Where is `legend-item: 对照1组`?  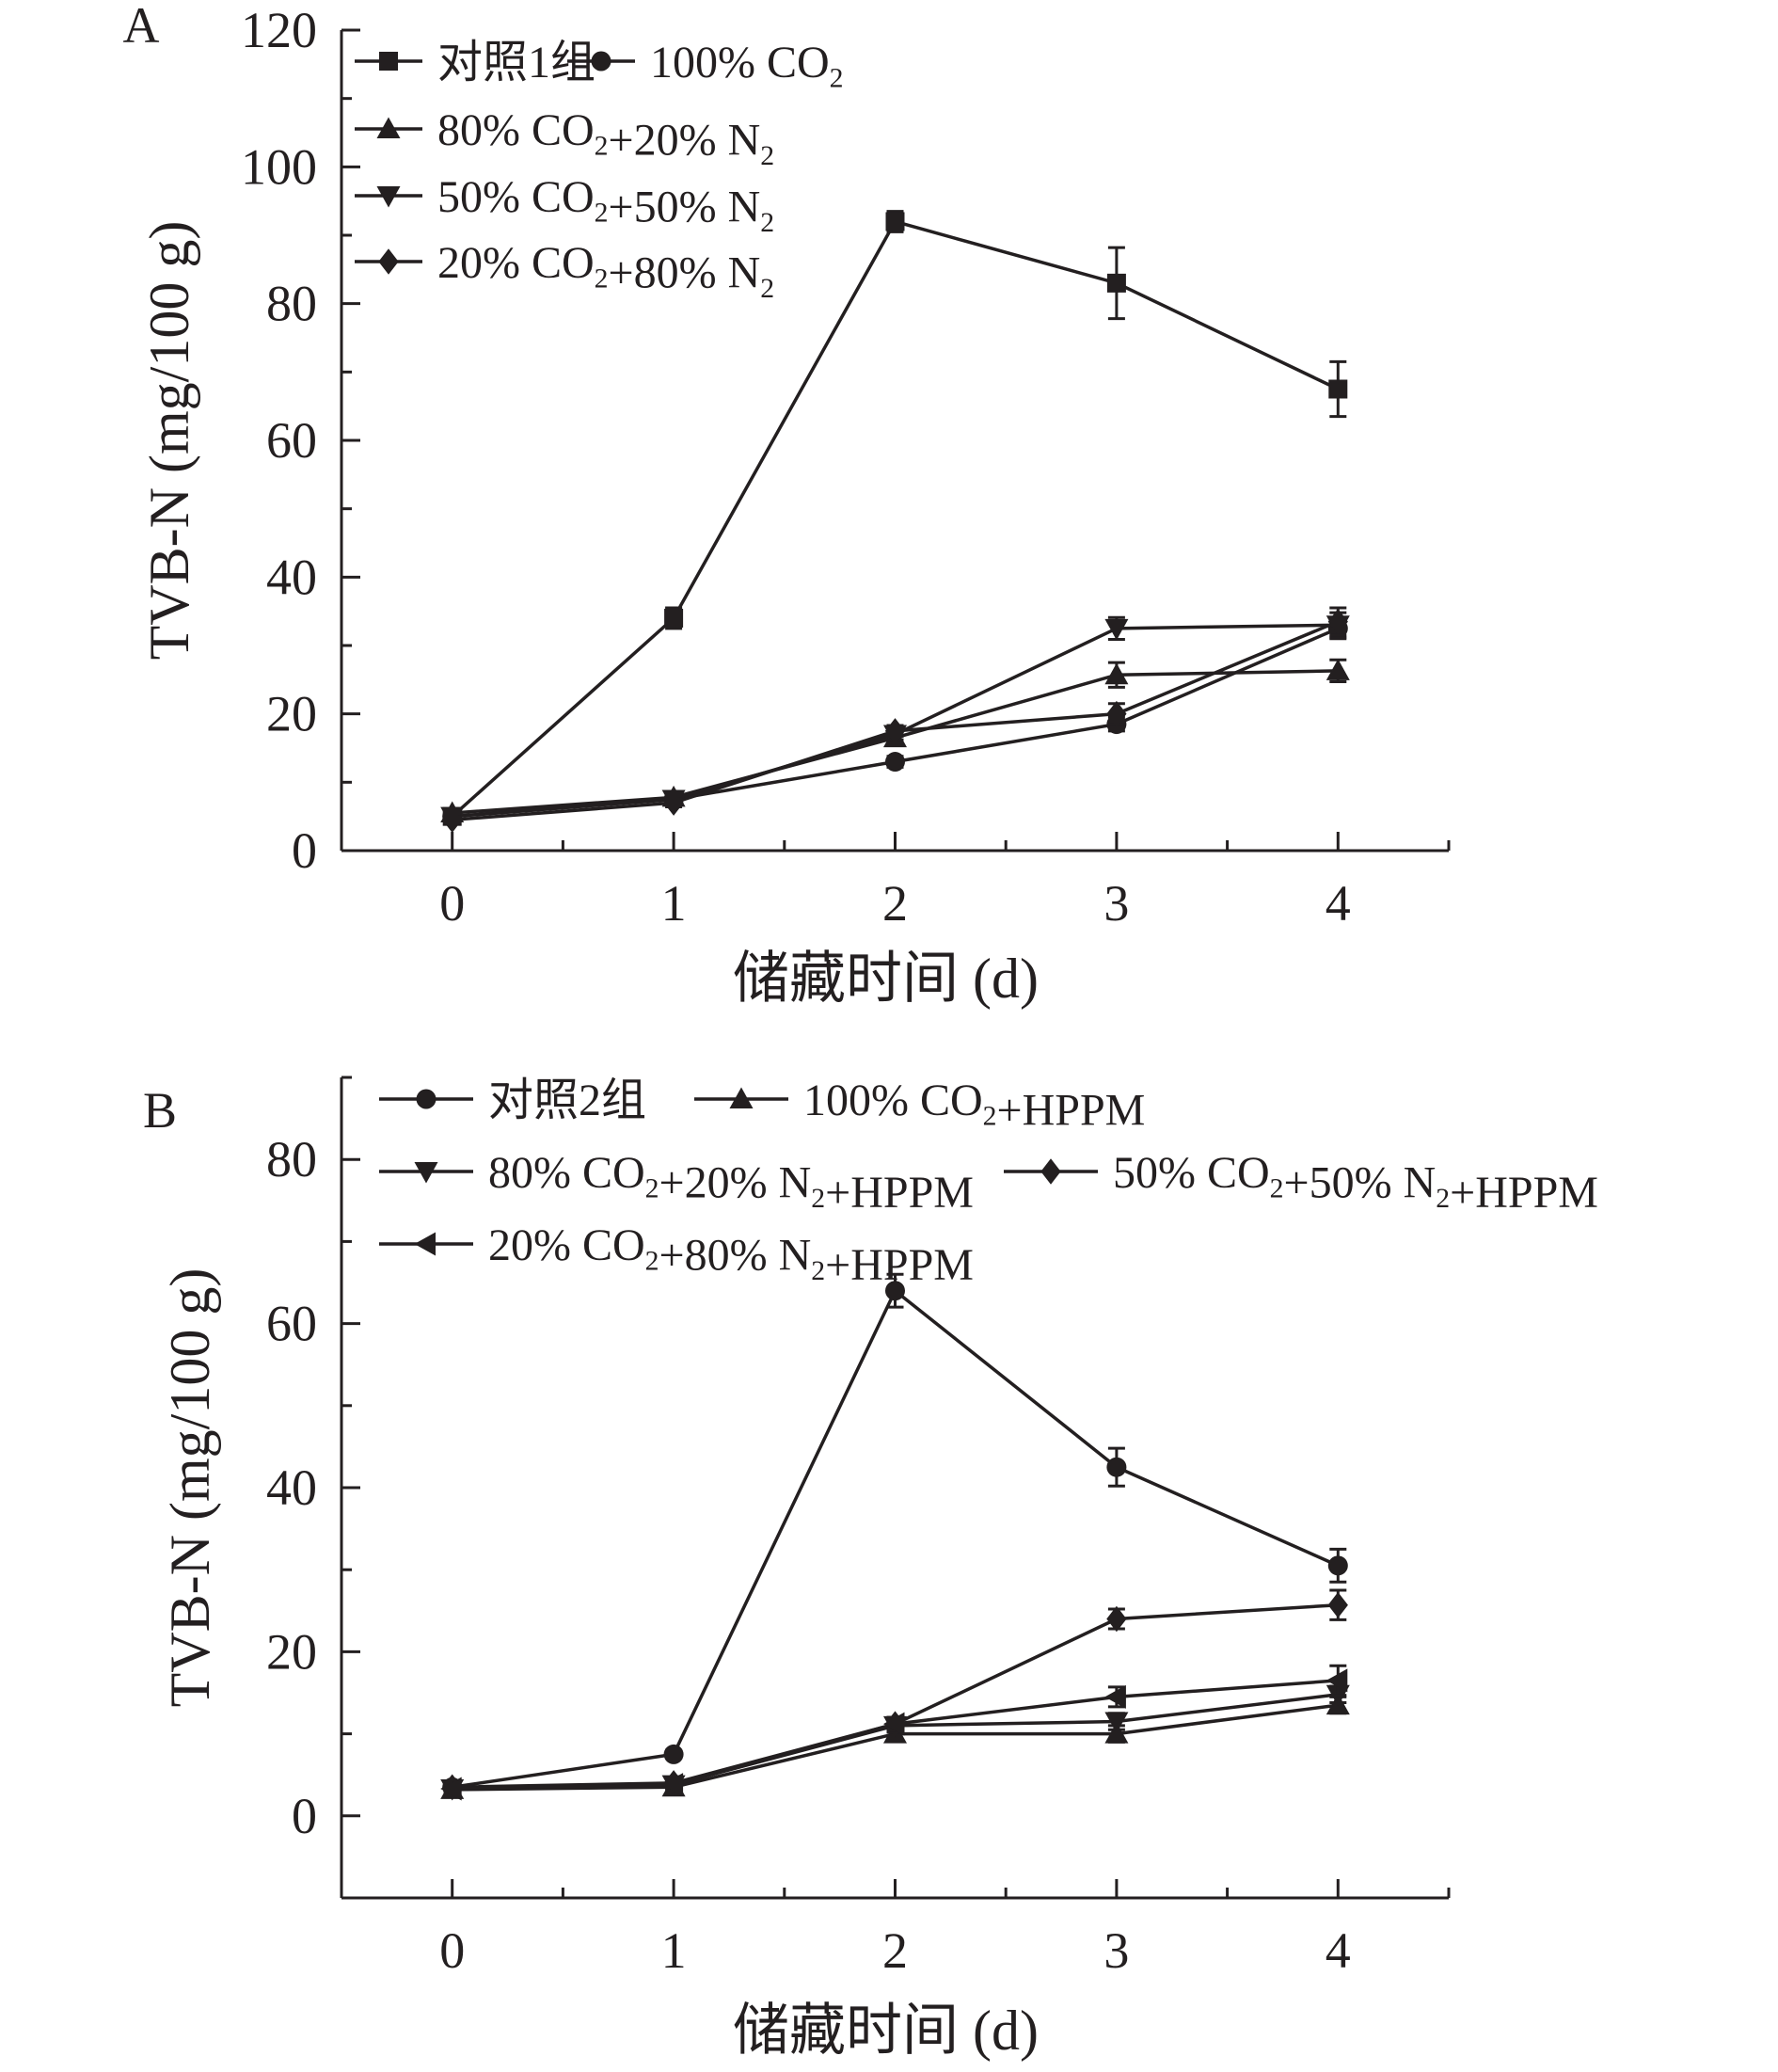 legend-item: 对照1组 is located at coordinates (475, 63).